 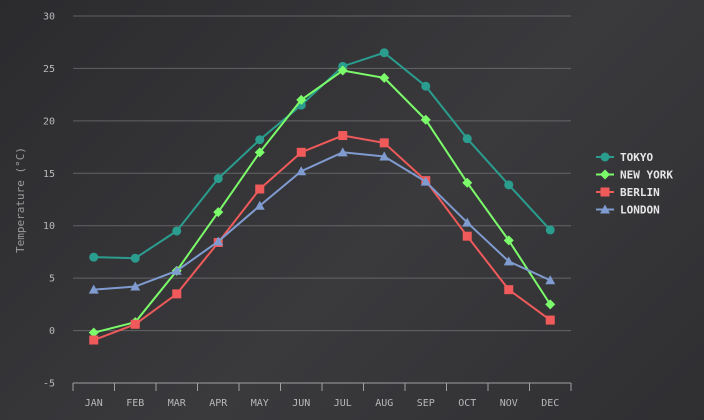 What do you see at coordinates (384, 403) in the screenshot?
I see `x-tick-label: AUG` at bounding box center [384, 403].